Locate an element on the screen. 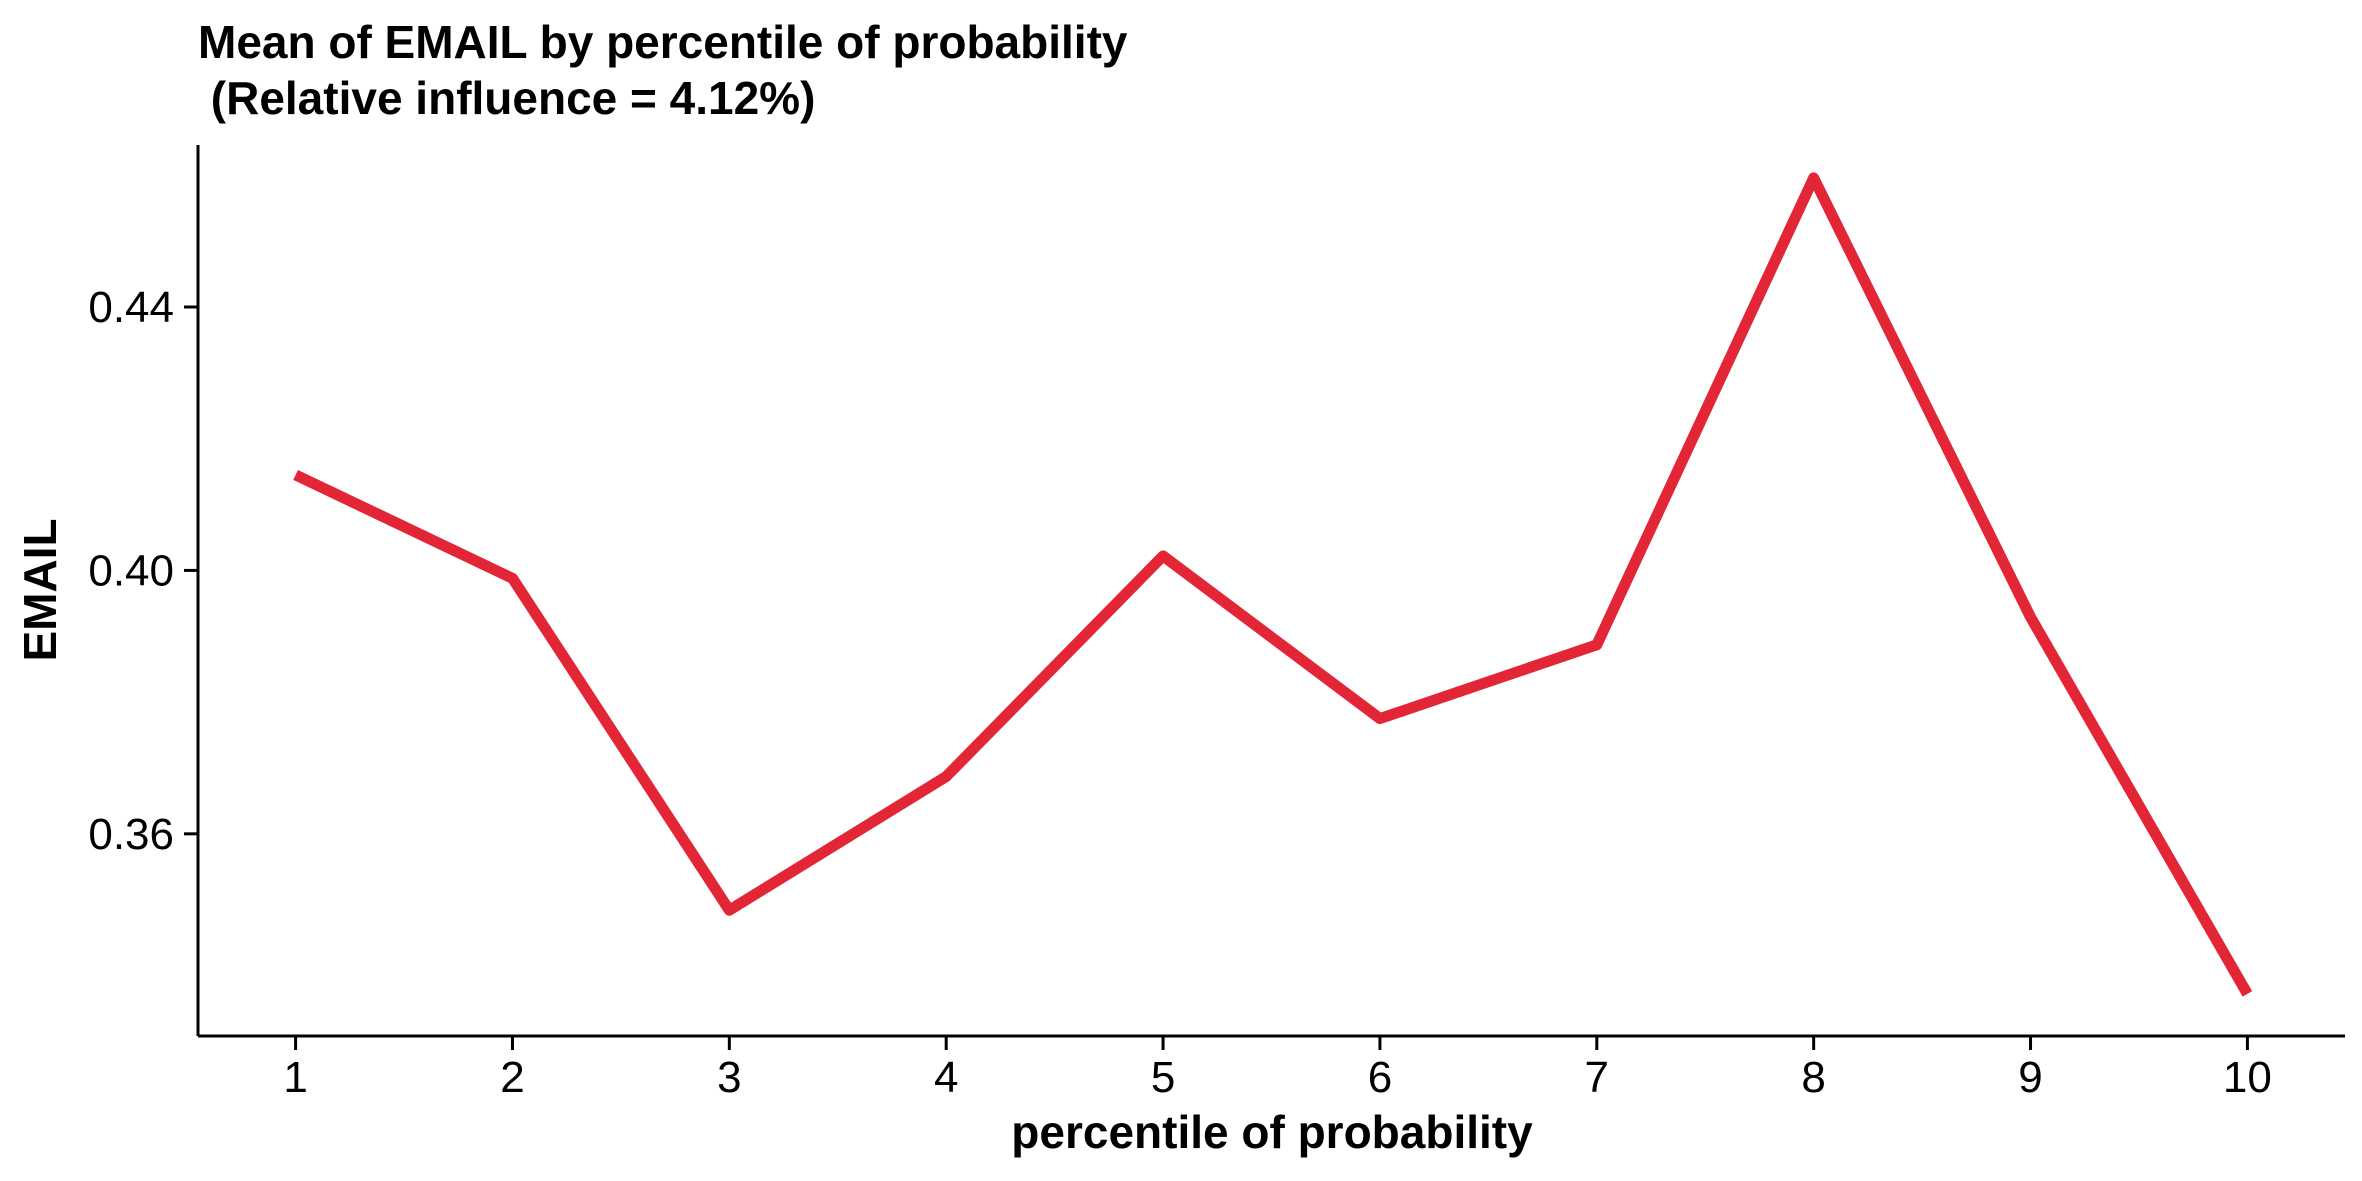  x-axis-title: percentile of probability is located at coordinates (1272, 1132).